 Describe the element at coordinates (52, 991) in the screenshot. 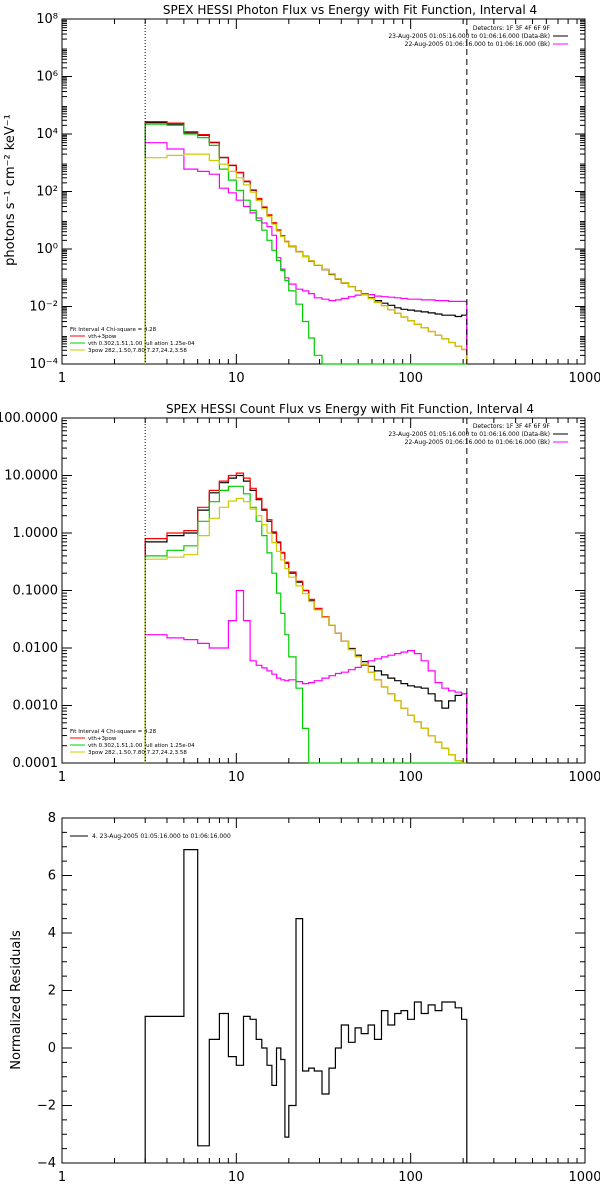

I see `residuals-ytick-label: 2` at that location.